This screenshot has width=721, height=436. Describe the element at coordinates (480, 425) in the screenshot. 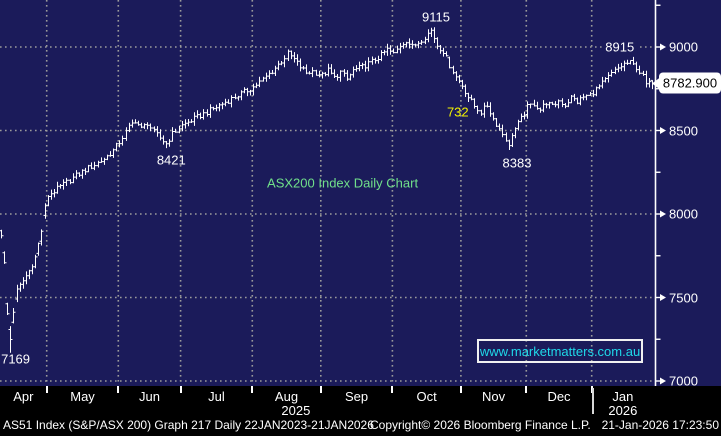

I see `status-copyright: Copyright© 2026 Bloomberg Finance L.P.` at that location.